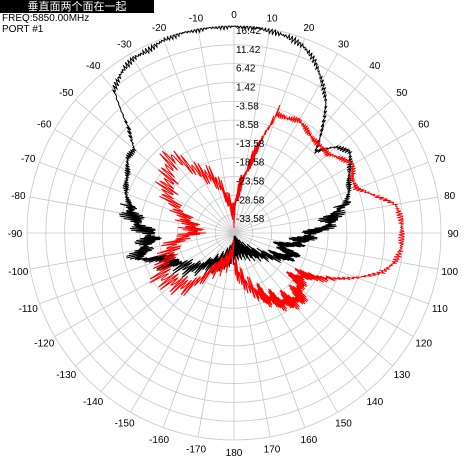 The height and width of the screenshot is (467, 467). I want to click on angle-tick-label: 170, so click(272, 450).